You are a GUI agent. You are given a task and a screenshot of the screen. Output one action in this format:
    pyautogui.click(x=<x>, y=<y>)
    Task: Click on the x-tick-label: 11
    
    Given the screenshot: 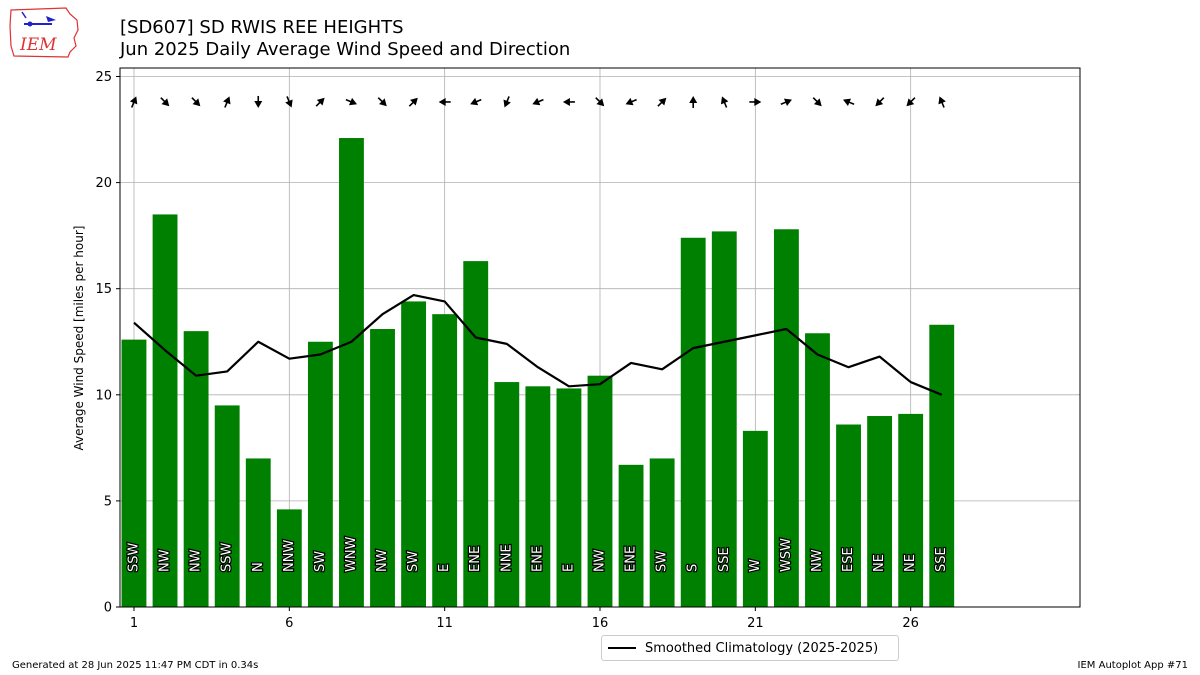 What is the action you would take?
    pyautogui.click(x=444, y=623)
    